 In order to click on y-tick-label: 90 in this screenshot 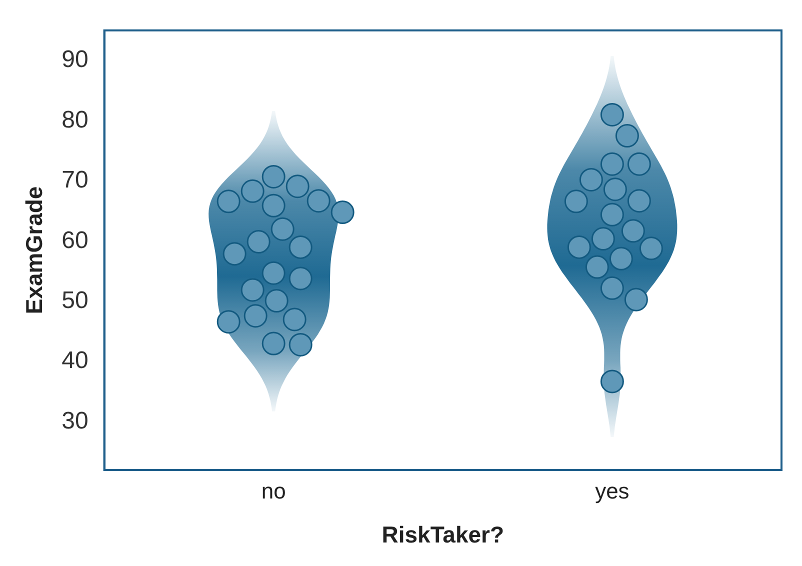, I will do `click(75, 60)`.